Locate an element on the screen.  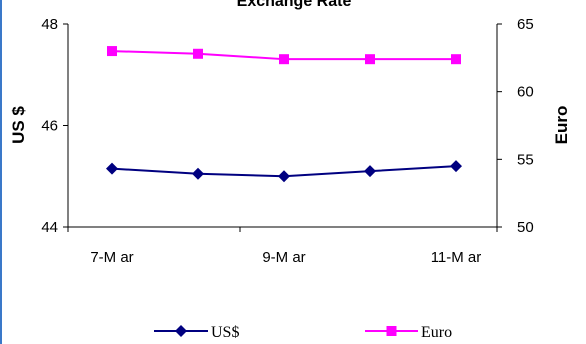
x-tick-label: 7-M ar is located at coordinates (111, 257).